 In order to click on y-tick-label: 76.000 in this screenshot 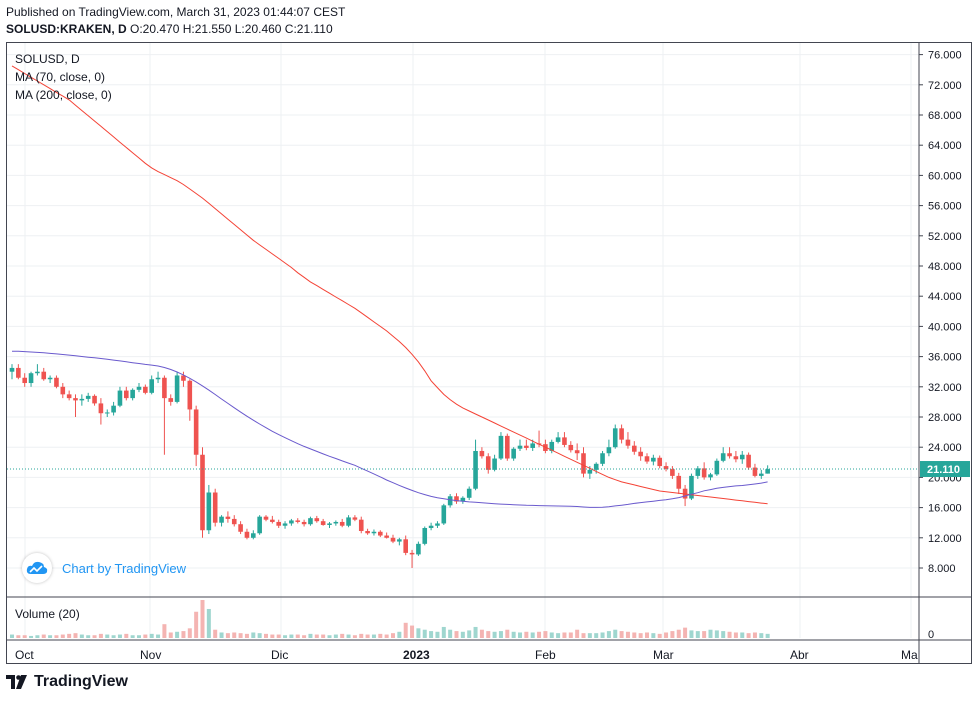, I will do `click(945, 56)`.